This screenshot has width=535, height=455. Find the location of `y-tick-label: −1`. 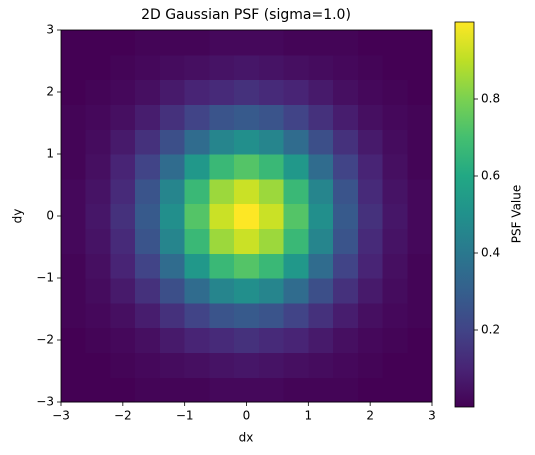

y-tick-label: −1 is located at coordinates (45, 278).